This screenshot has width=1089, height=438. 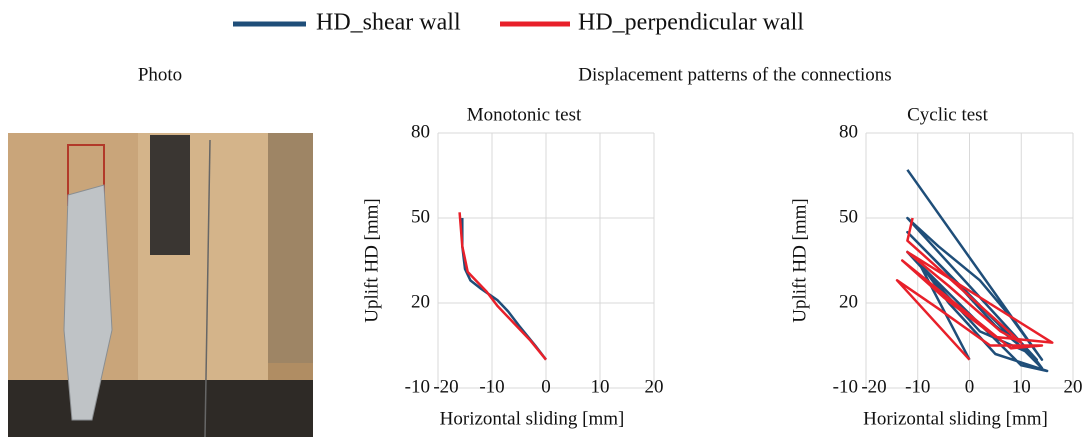 I want to click on legend-entry: HD_perpendicular wall, so click(x=691, y=23).